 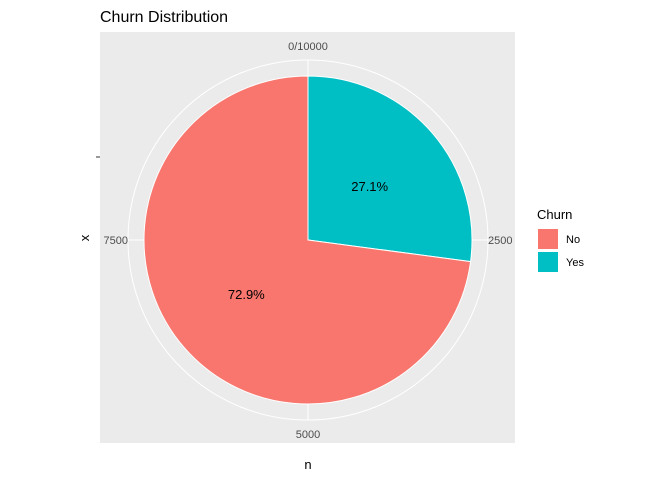 What do you see at coordinates (246, 294) in the screenshot?
I see `slice-percent-label: 72.9%` at bounding box center [246, 294].